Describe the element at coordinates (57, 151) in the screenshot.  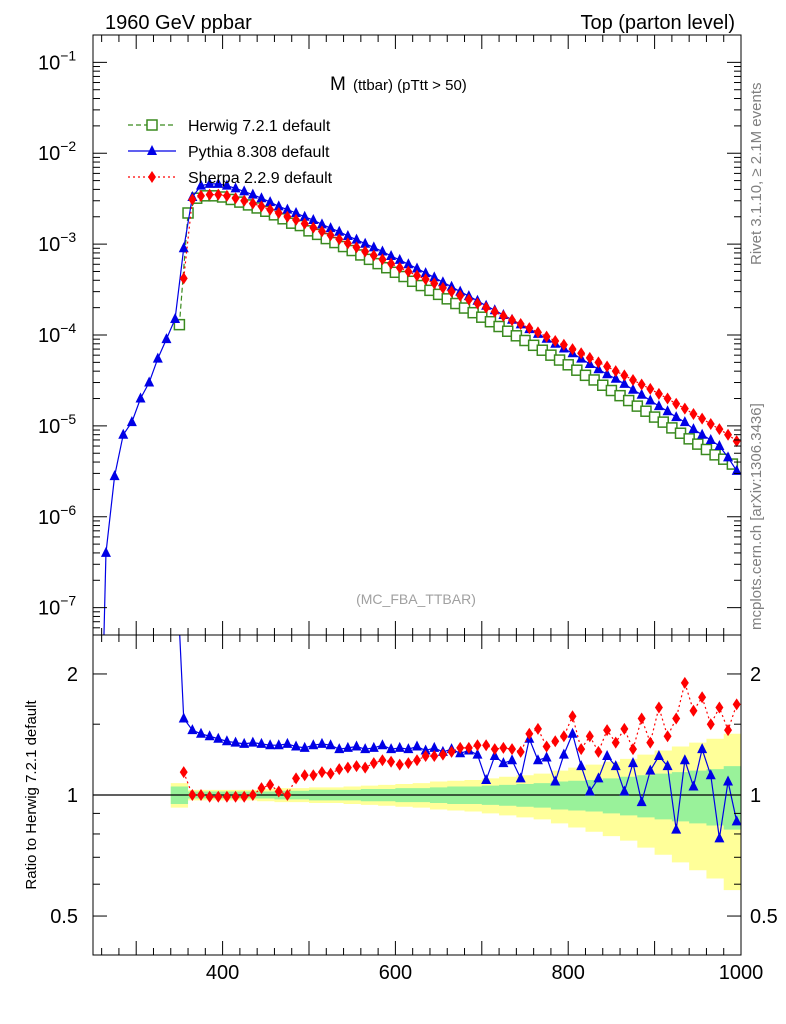
I see `y-tick-label: 10⁻²` at that location.